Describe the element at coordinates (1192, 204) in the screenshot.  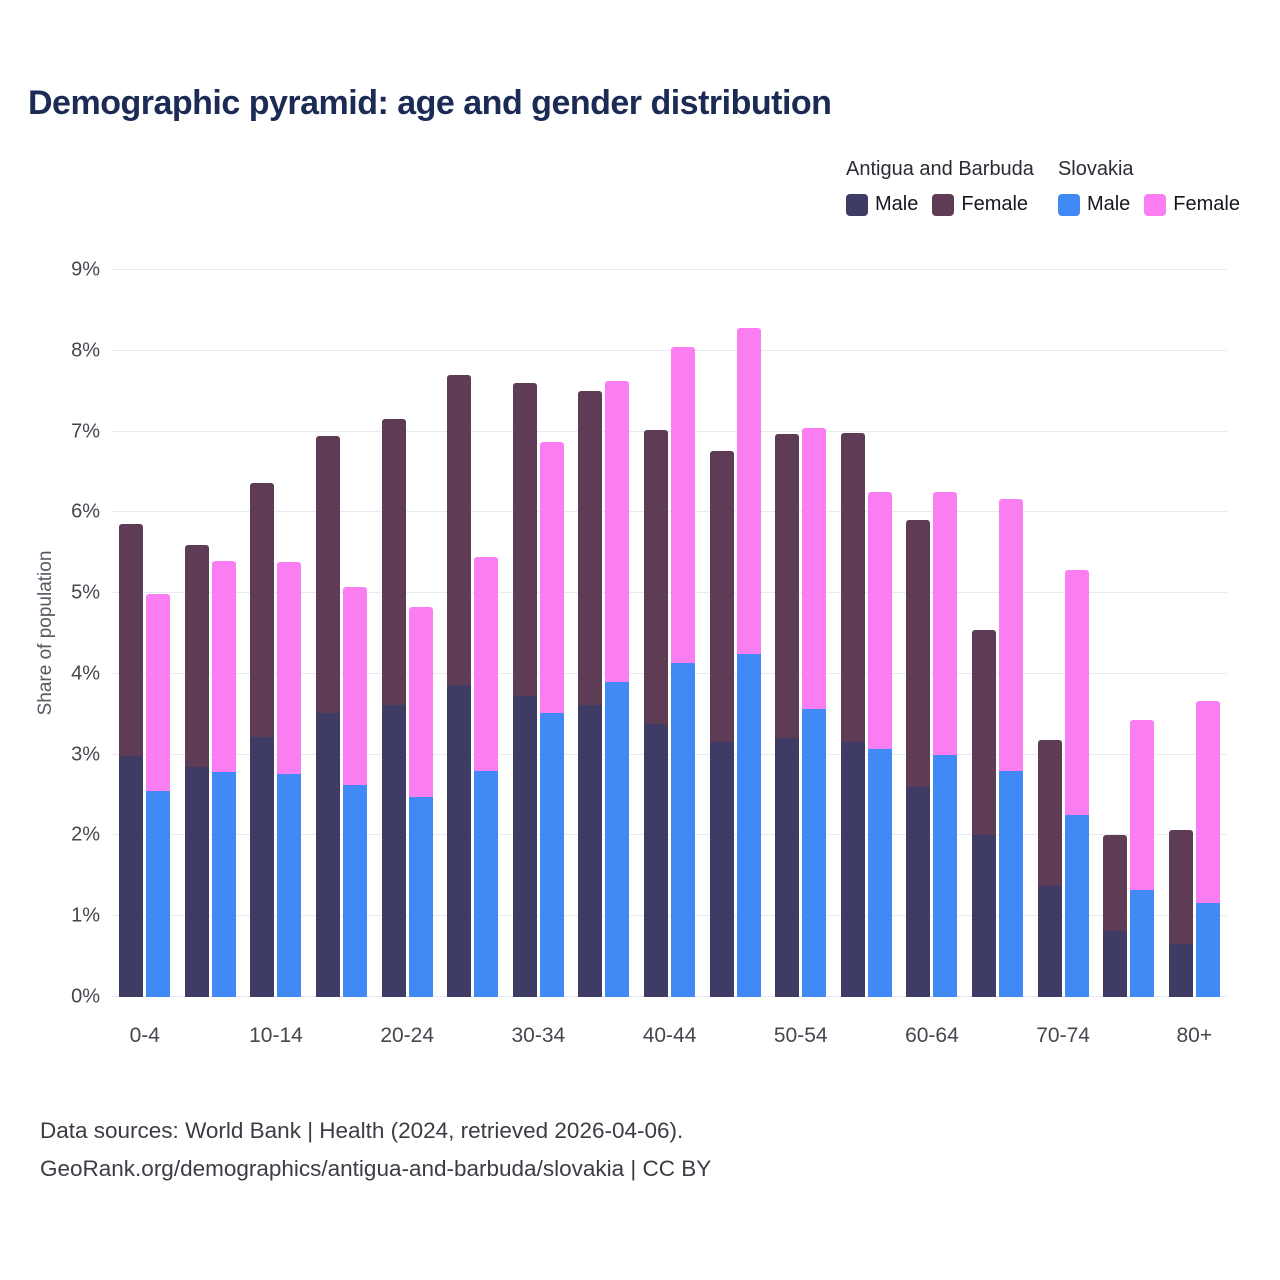
I see `legend-item-slovakia-female: Female` at that location.